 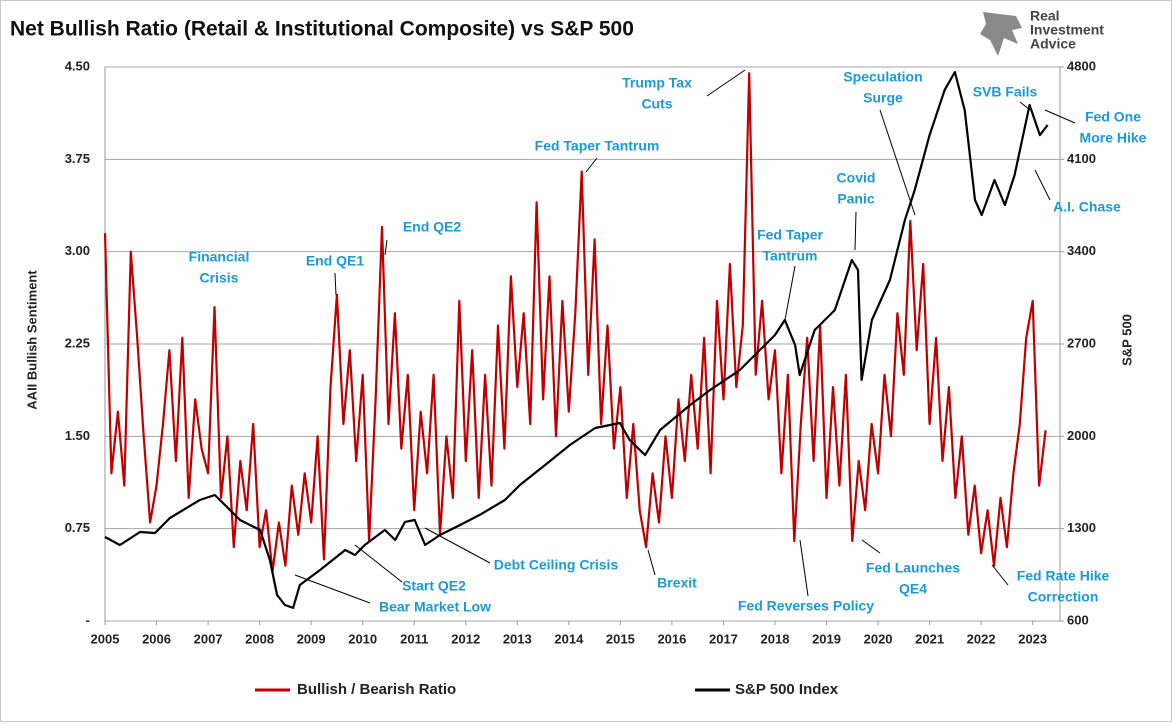 I want to click on x-tick-label: 2020, so click(x=878, y=638).